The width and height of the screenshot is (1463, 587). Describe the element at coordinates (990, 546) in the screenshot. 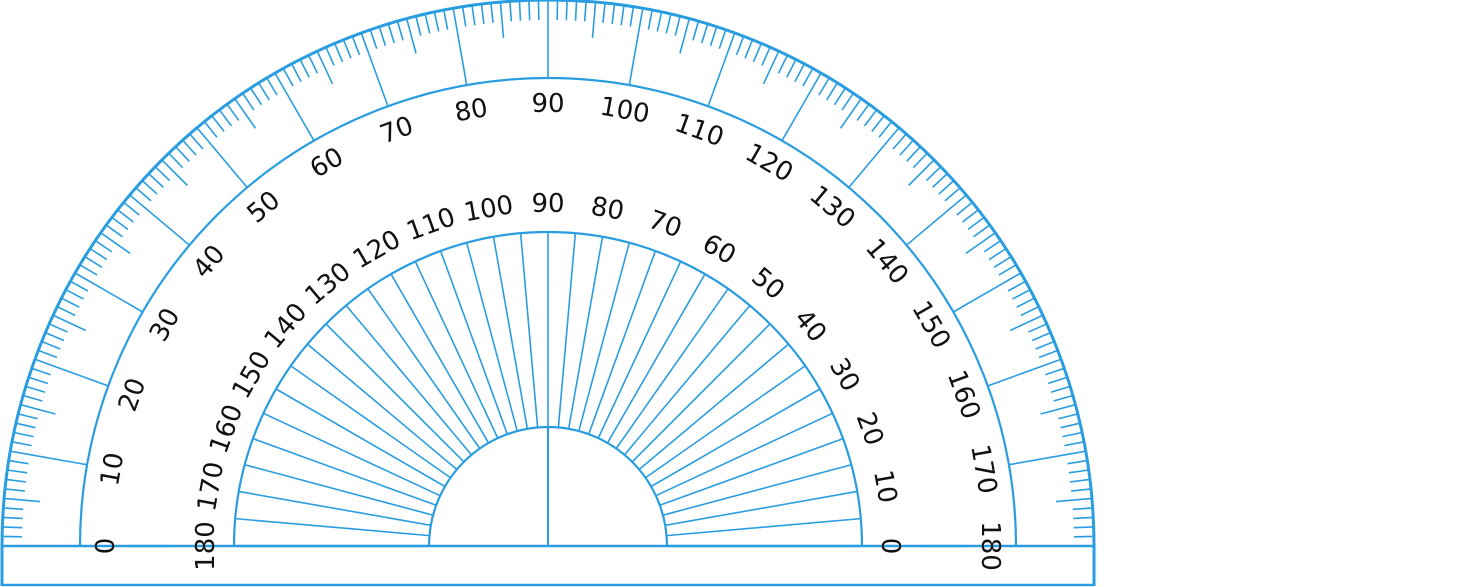

I see `outer-label-right-end: 180` at that location.